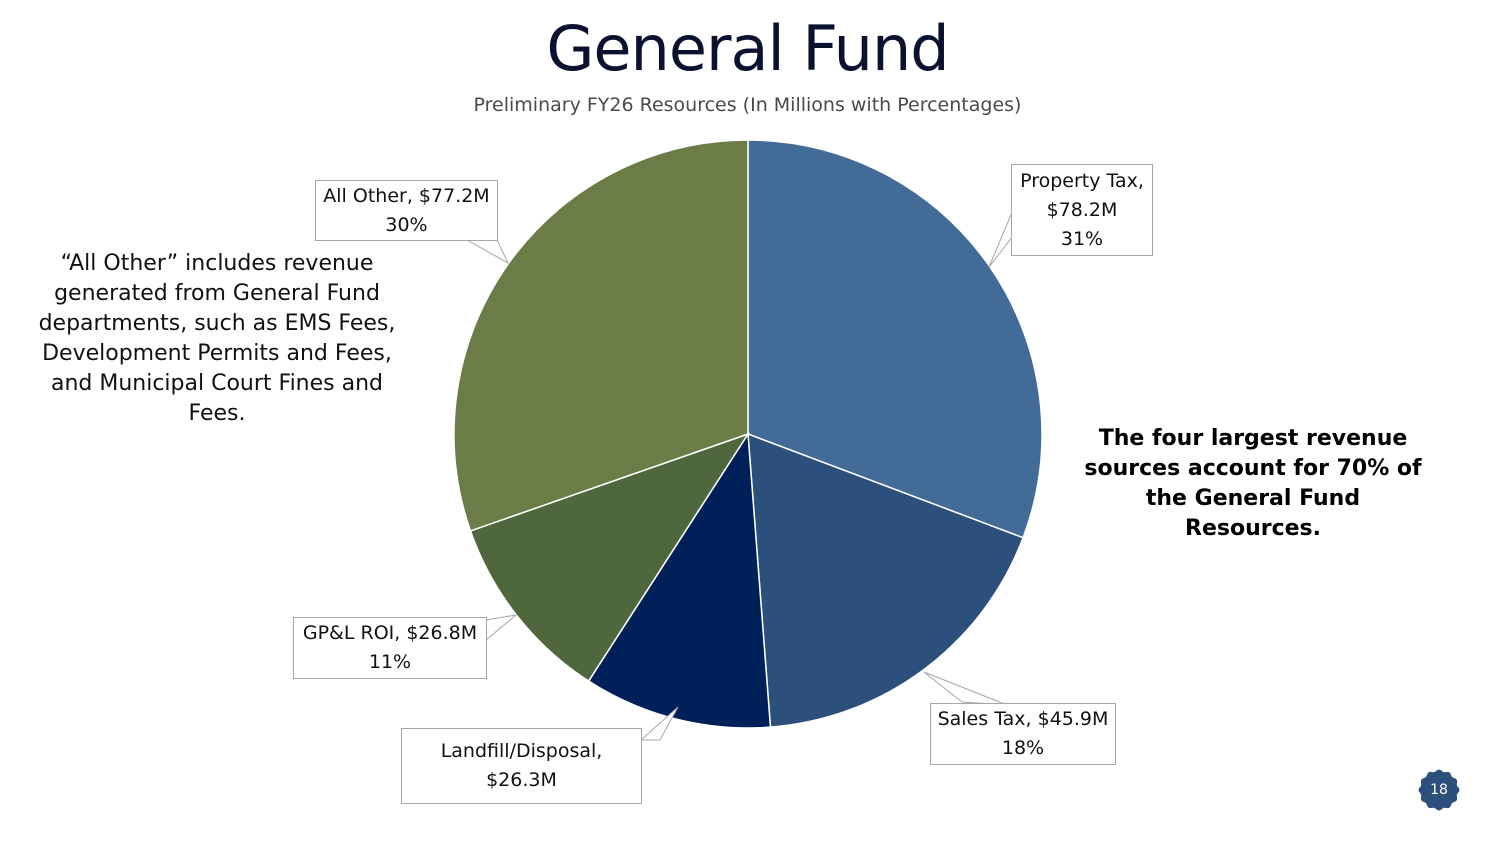 This screenshot has height=841, width=1495. Describe the element at coordinates (406, 196) in the screenshot. I see `label-all-other-line1: All Other, $77.2M` at that location.